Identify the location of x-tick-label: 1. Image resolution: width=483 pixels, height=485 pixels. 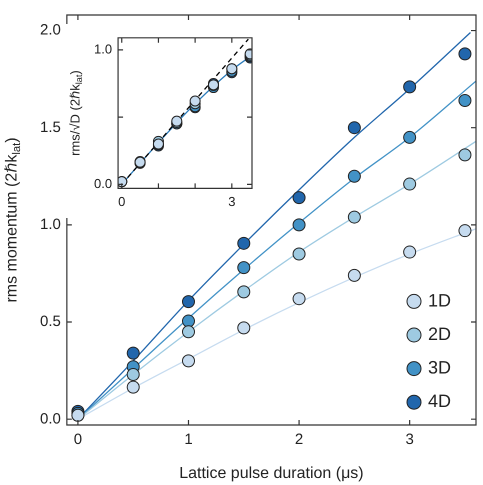
(188, 439).